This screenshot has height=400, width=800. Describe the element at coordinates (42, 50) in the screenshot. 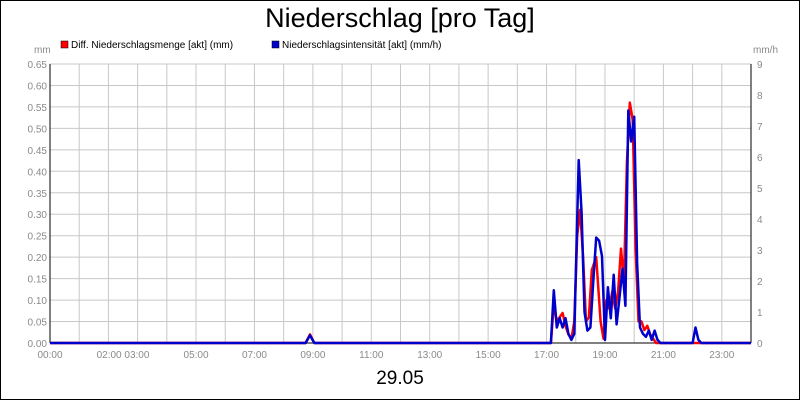

I see `y-left-unit-label: mm` at that location.